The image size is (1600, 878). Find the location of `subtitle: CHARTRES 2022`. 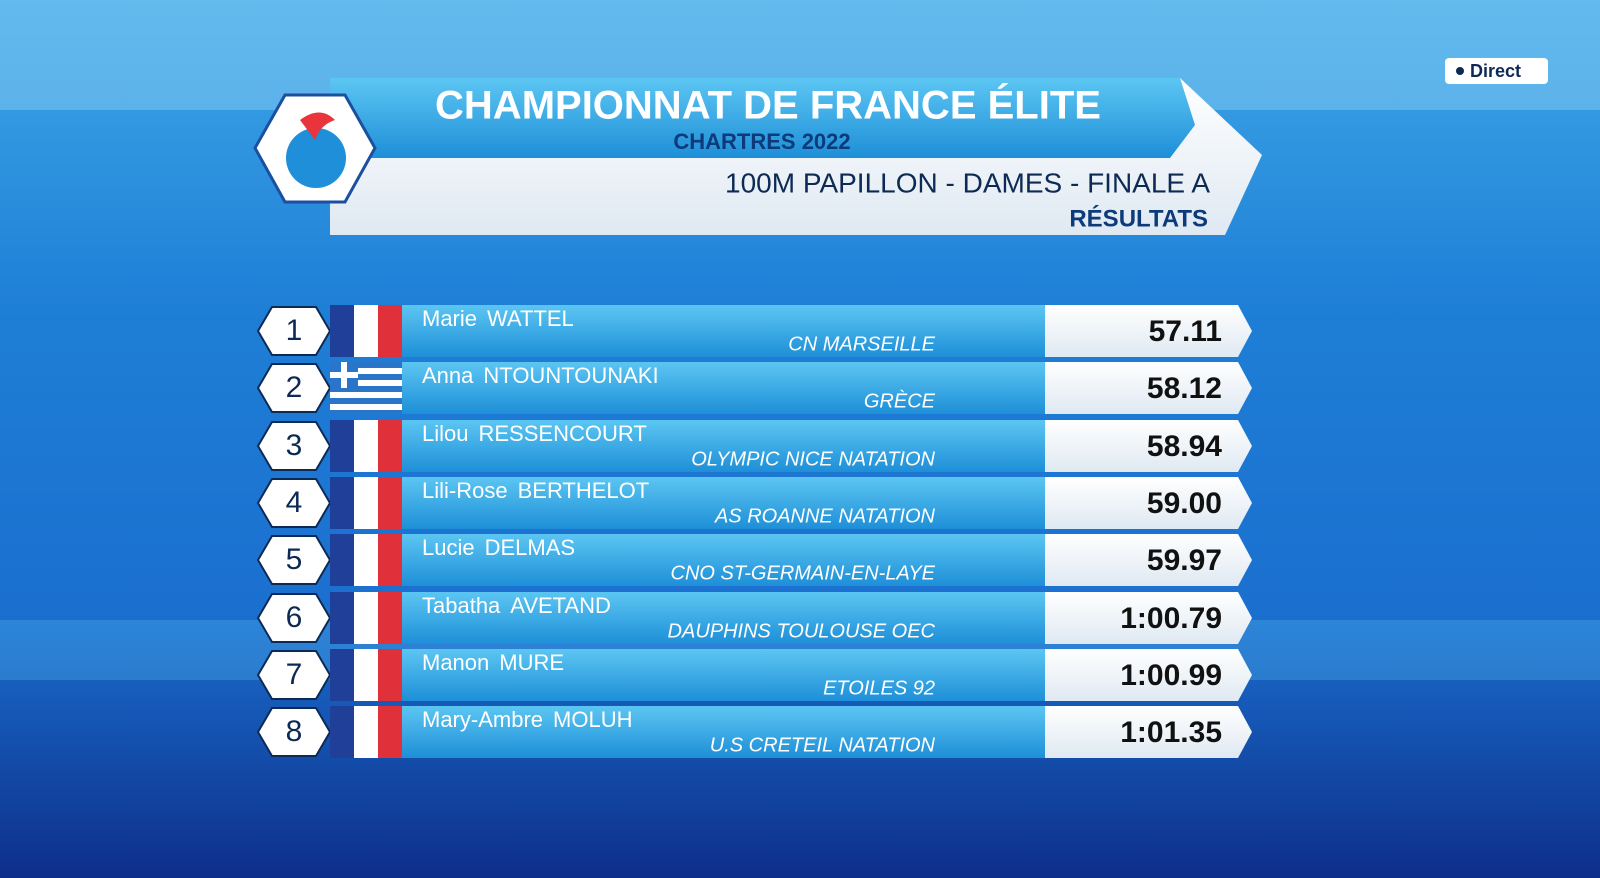

subtitle: CHARTRES 2022 is located at coordinates (761, 141).